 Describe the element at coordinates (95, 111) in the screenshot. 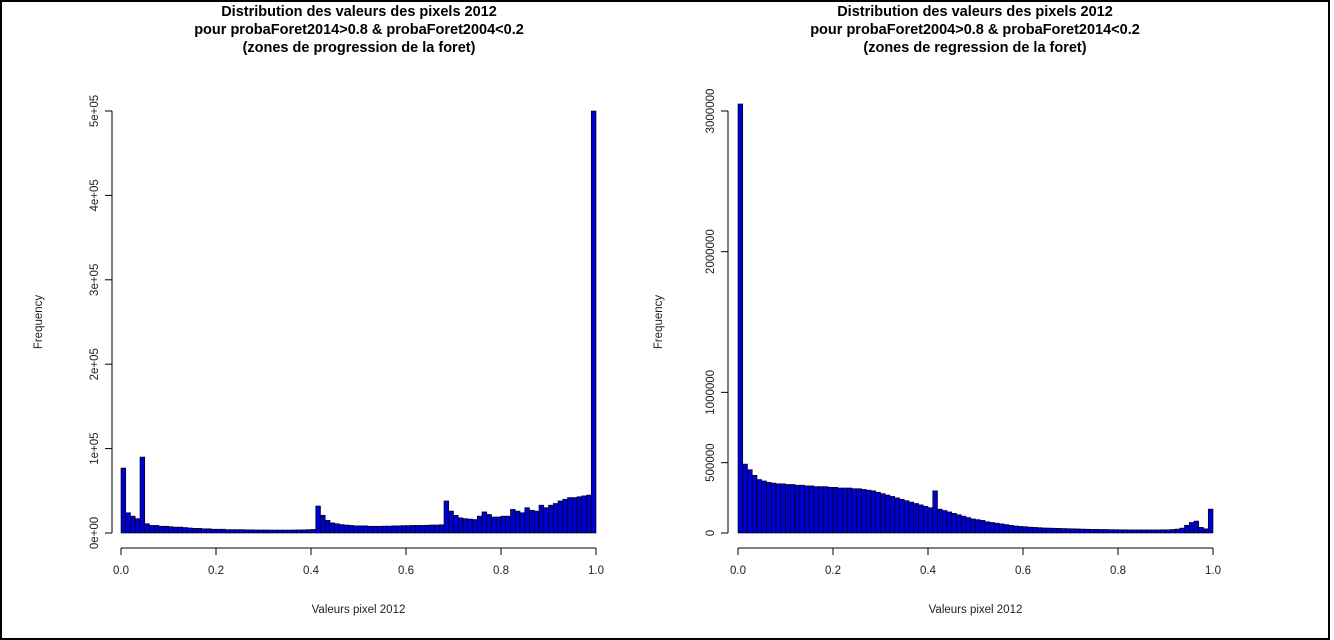

I see `y-tick-label: 5e+05` at that location.